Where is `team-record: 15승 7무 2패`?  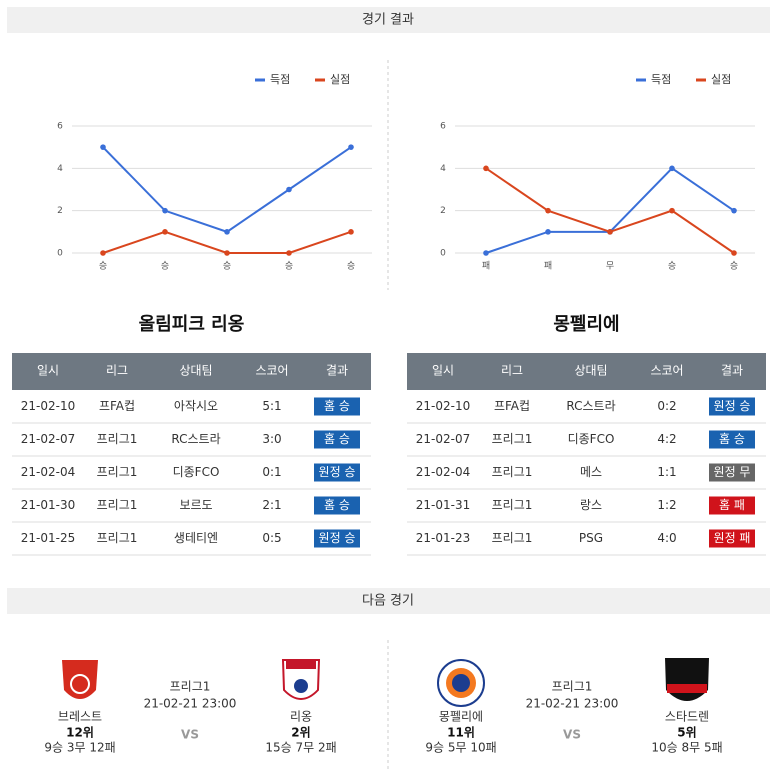
team-record: 15승 7무 2패 is located at coordinates (300, 748).